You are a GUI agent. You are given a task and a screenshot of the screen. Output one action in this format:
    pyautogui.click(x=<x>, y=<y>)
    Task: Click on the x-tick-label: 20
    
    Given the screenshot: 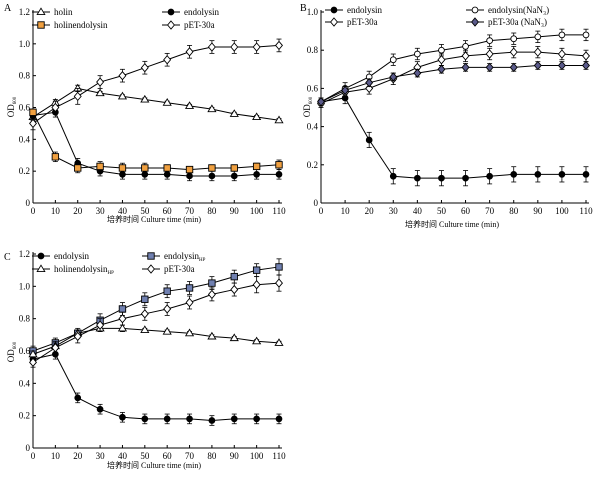 What is the action you would take?
    pyautogui.click(x=78, y=211)
    